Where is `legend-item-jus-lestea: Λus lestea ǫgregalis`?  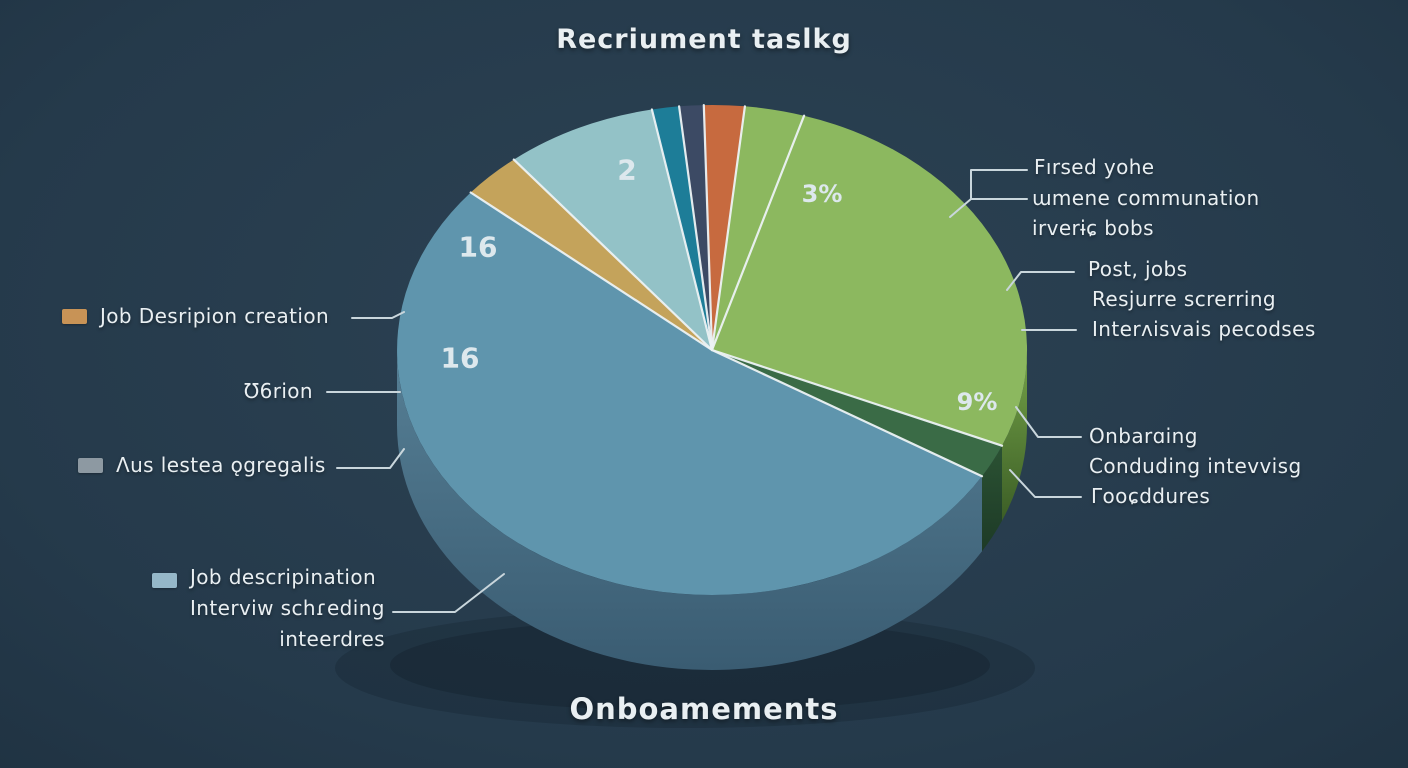
legend-item-jus-lestea: Λus lestea ǫgregalis is located at coordinates (202, 465).